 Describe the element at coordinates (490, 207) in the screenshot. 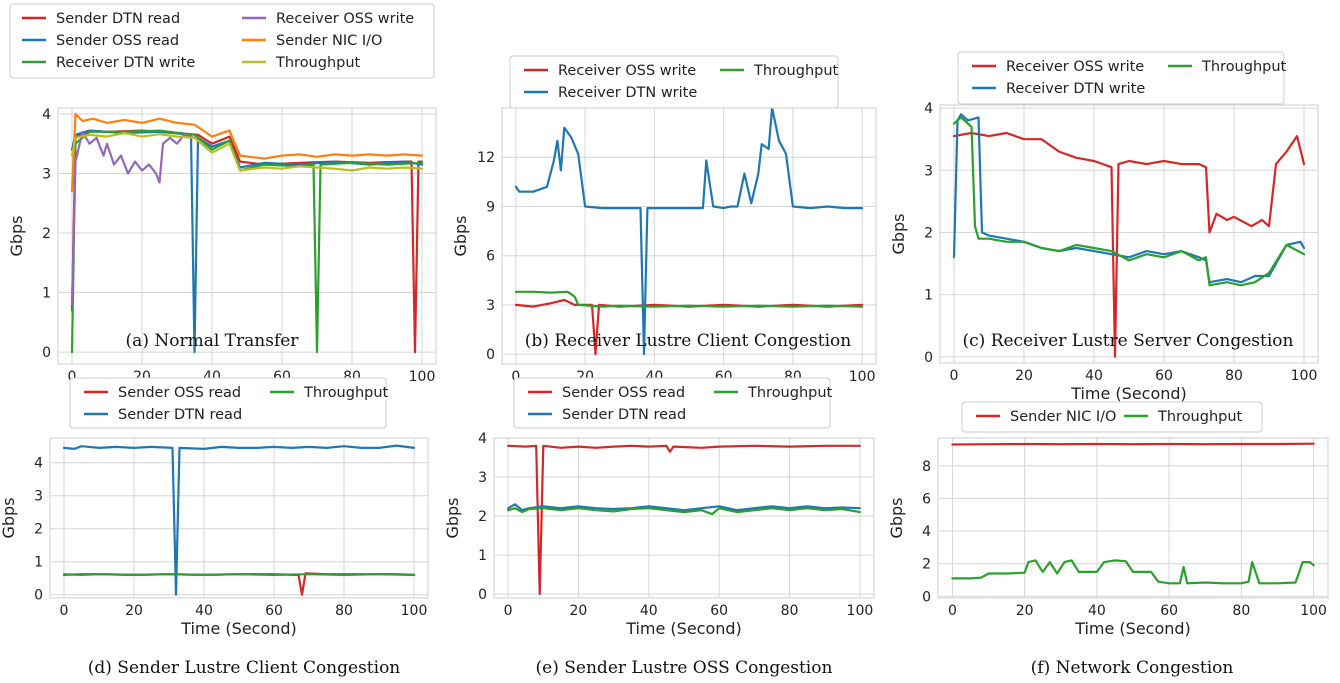

I see `y-tick-label: 9` at that location.